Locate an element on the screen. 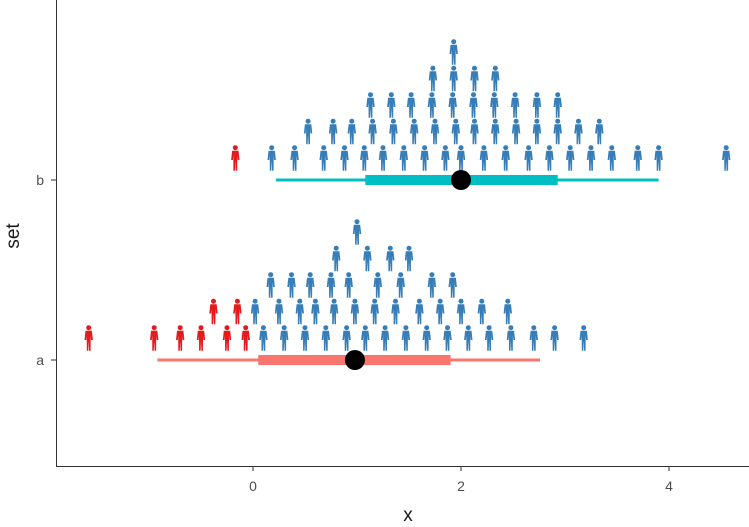 The image size is (749, 527). x-axis-title: x is located at coordinates (408, 515).